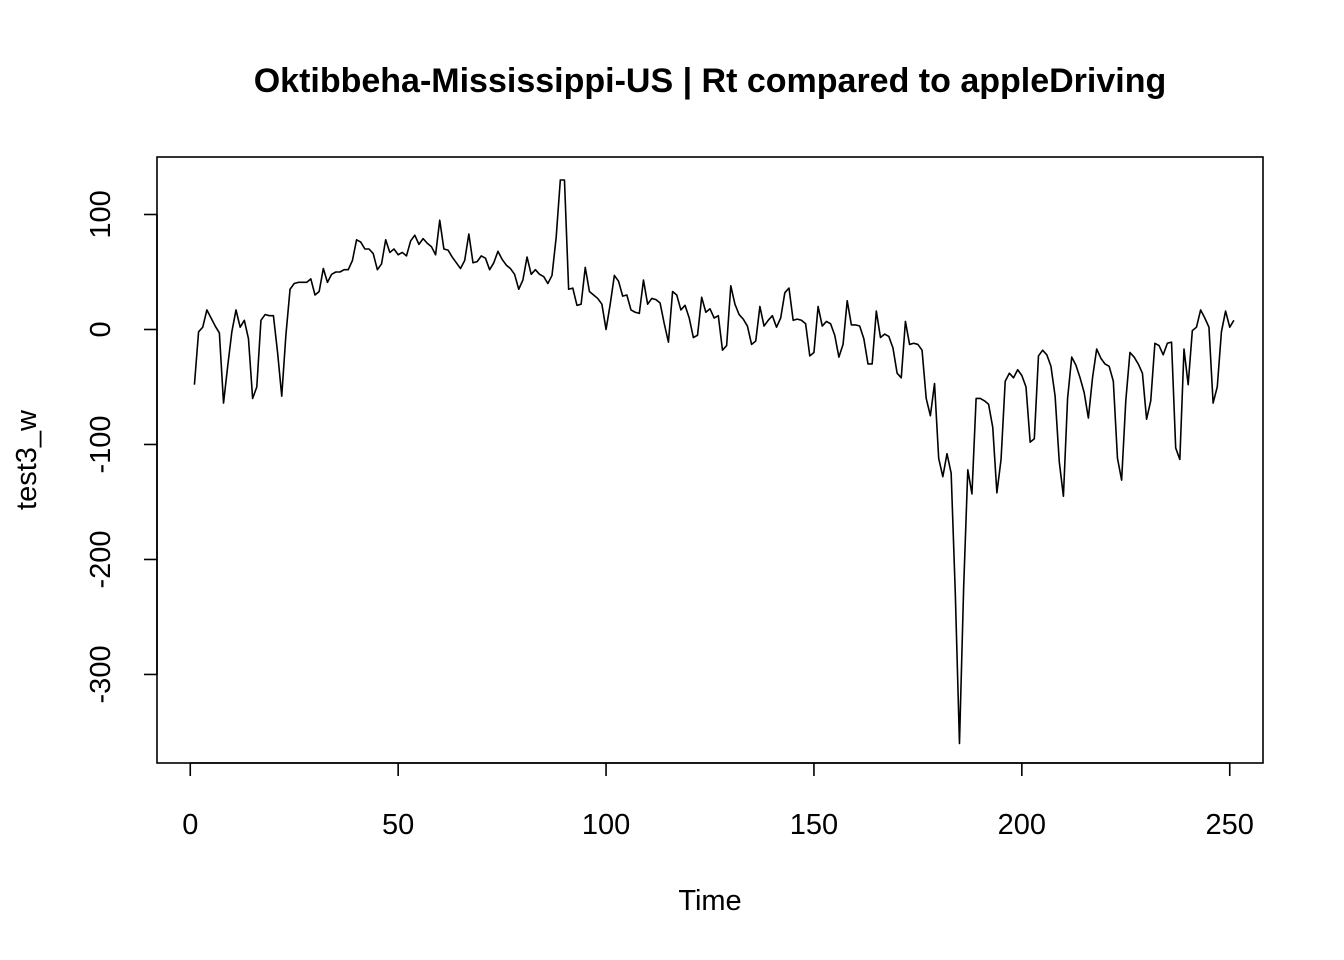  Describe the element at coordinates (101, 559) in the screenshot. I see `y-tick-label: -200` at that location.